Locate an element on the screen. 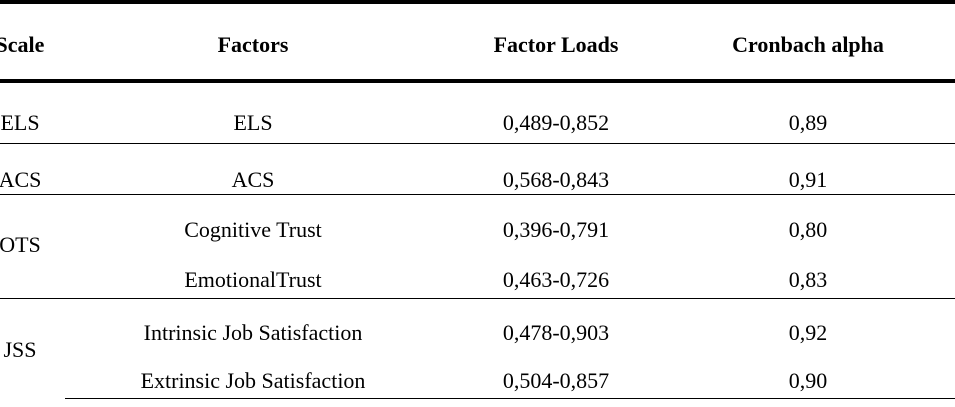 This screenshot has width=955, height=407. cell: EmotionalTrust is located at coordinates (253, 279).